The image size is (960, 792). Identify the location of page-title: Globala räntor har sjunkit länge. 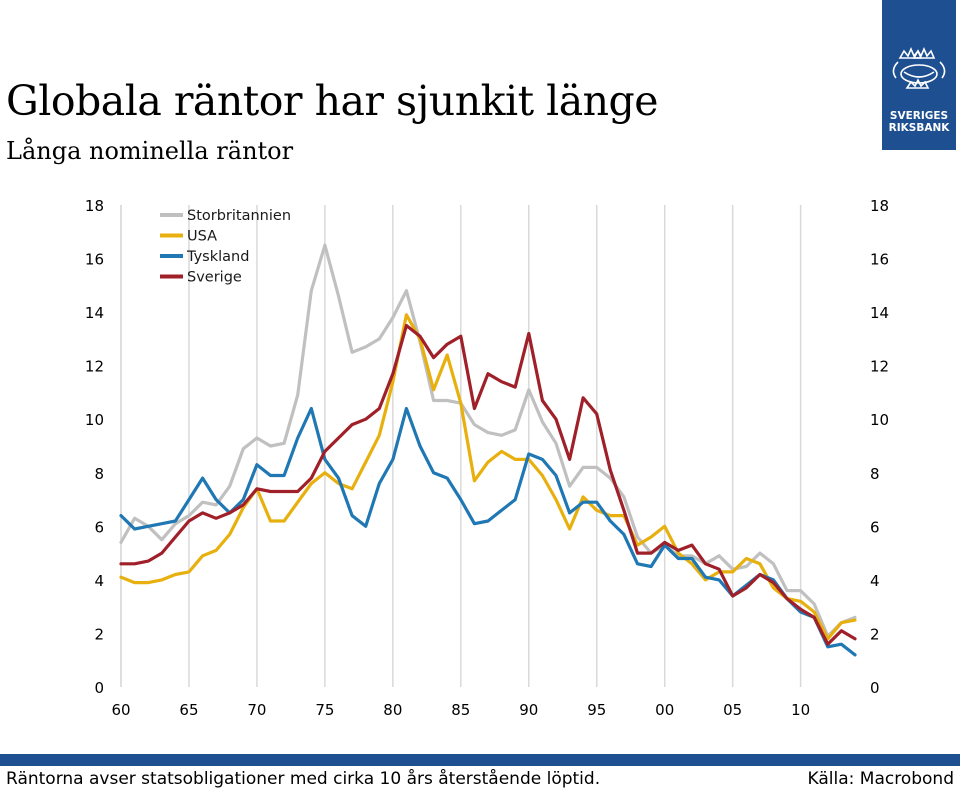
(332, 101).